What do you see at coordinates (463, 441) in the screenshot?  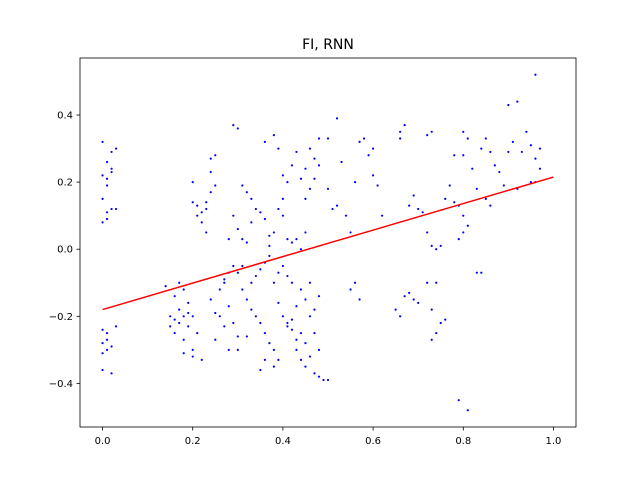 I see `x-tick-label: 0.8` at bounding box center [463, 441].